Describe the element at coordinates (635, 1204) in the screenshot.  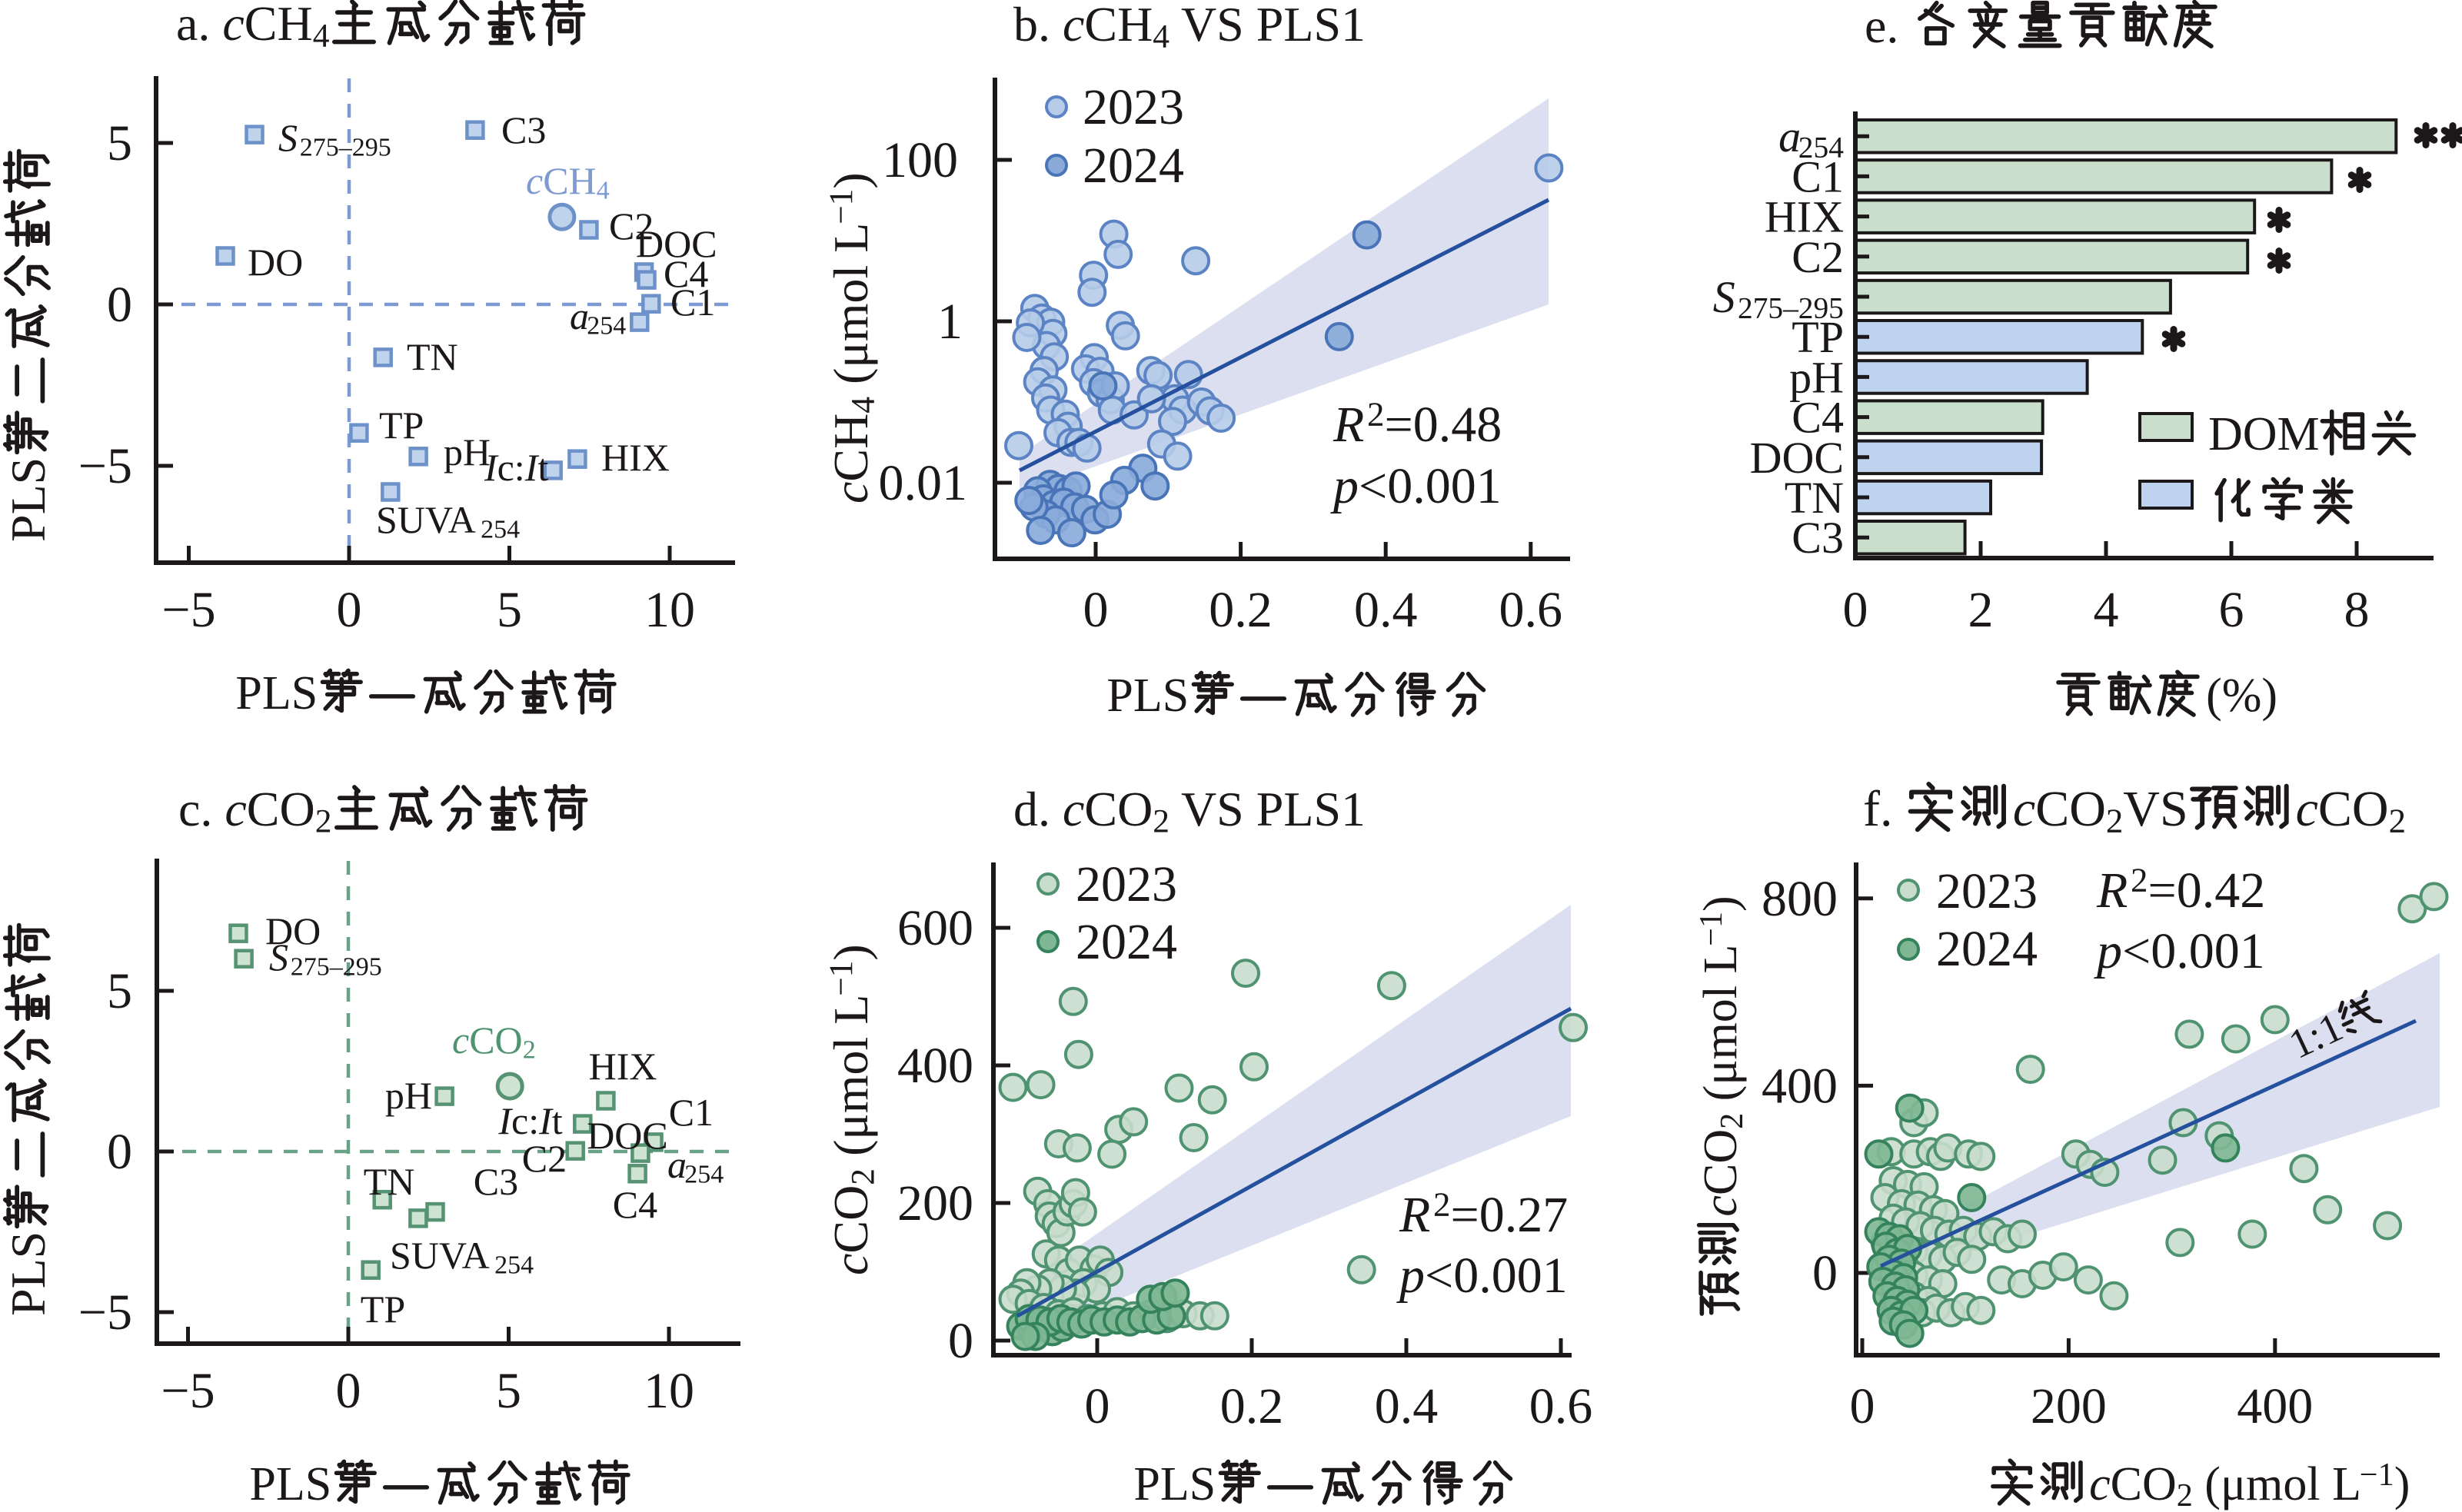
I see `svg-text: C4` at that location.